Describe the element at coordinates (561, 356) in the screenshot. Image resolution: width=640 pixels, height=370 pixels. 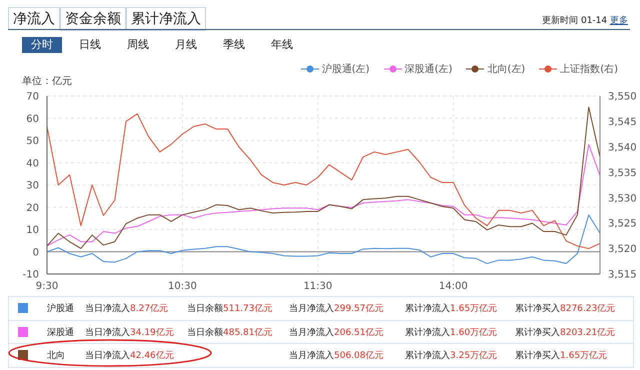
I see `text: 累计净买入1.65万亿元` at that location.